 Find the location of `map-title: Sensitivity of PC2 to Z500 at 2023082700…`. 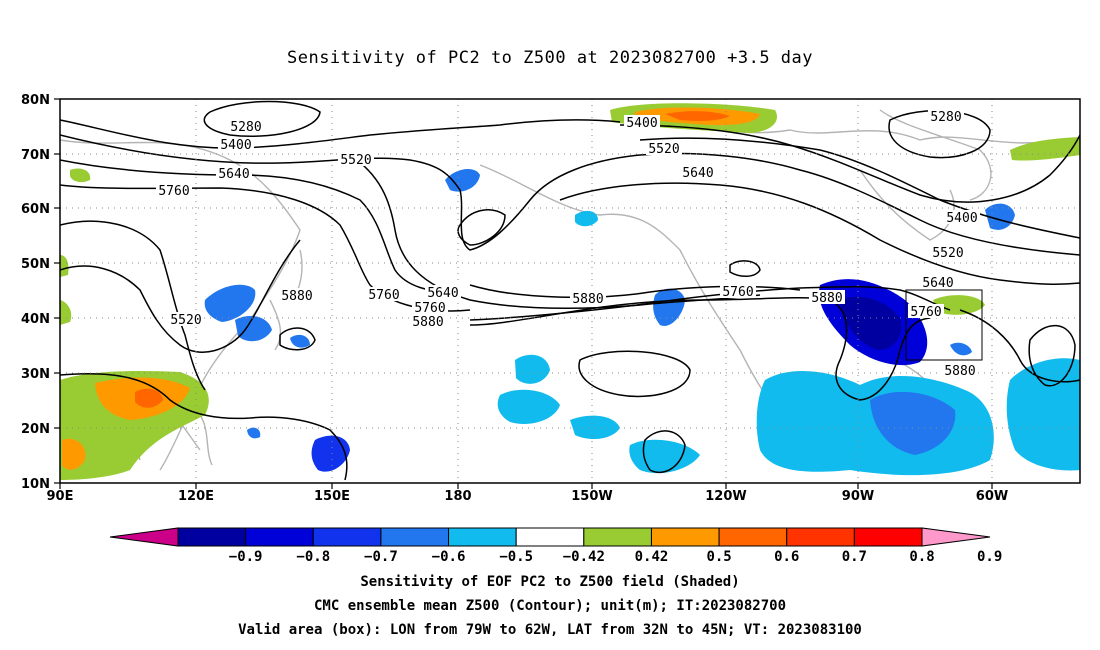

map-title: Sensitivity of PC2 to Z500 at 2023082700… is located at coordinates (549, 58).